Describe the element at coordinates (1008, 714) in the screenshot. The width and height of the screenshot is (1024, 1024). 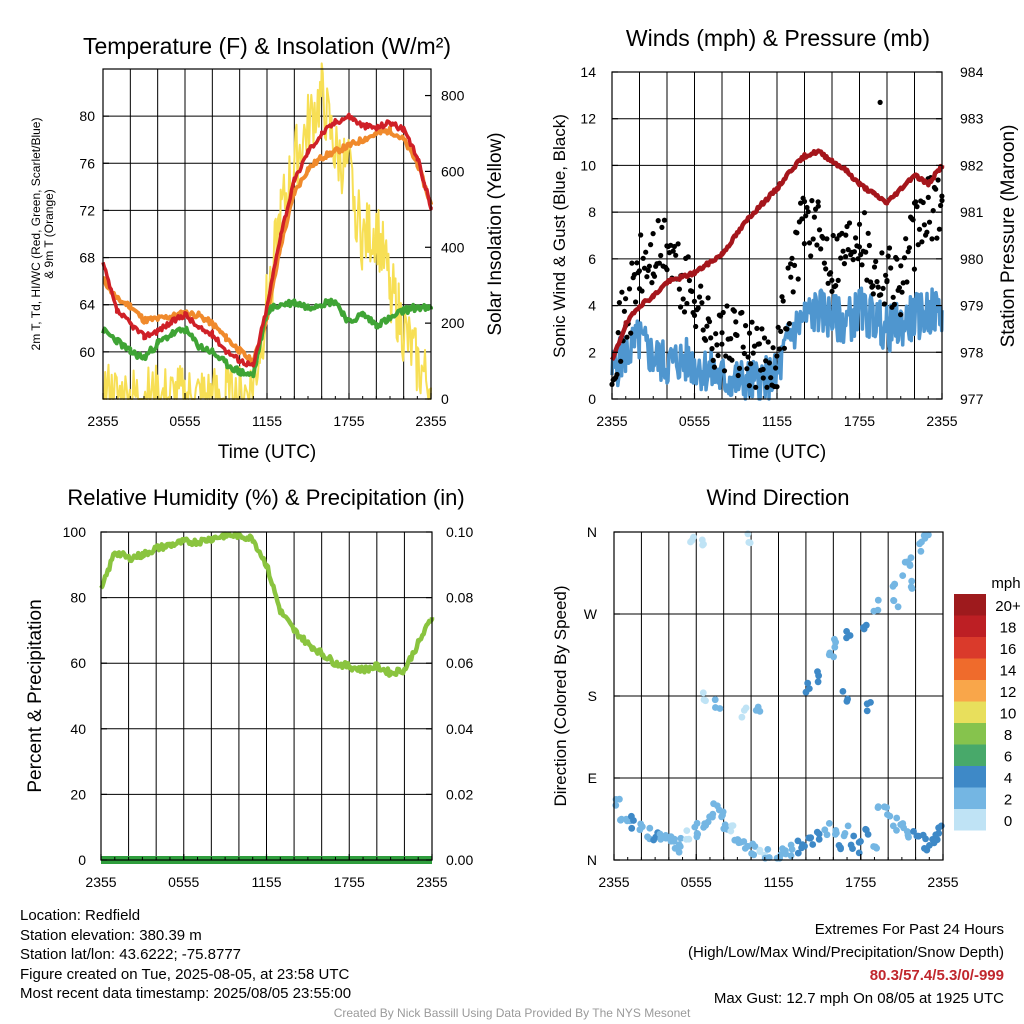
I see `speed-legend-label: 10` at that location.